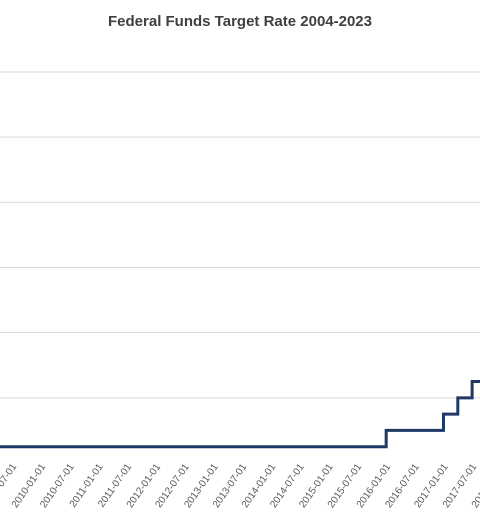  Describe the element at coordinates (240, 21) in the screenshot. I see `chart-title: Federal Funds Target Rate 2004-2023` at that location.